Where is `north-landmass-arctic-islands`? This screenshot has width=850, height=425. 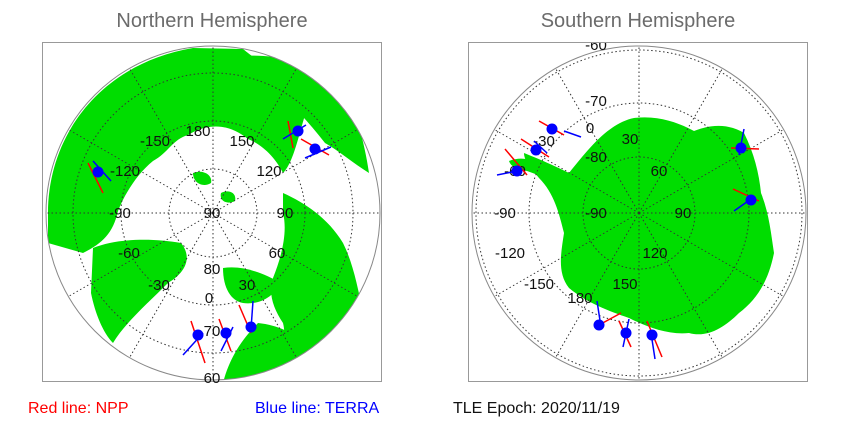 north-landmass-arctic-islands is located at coordinates (260, 222).